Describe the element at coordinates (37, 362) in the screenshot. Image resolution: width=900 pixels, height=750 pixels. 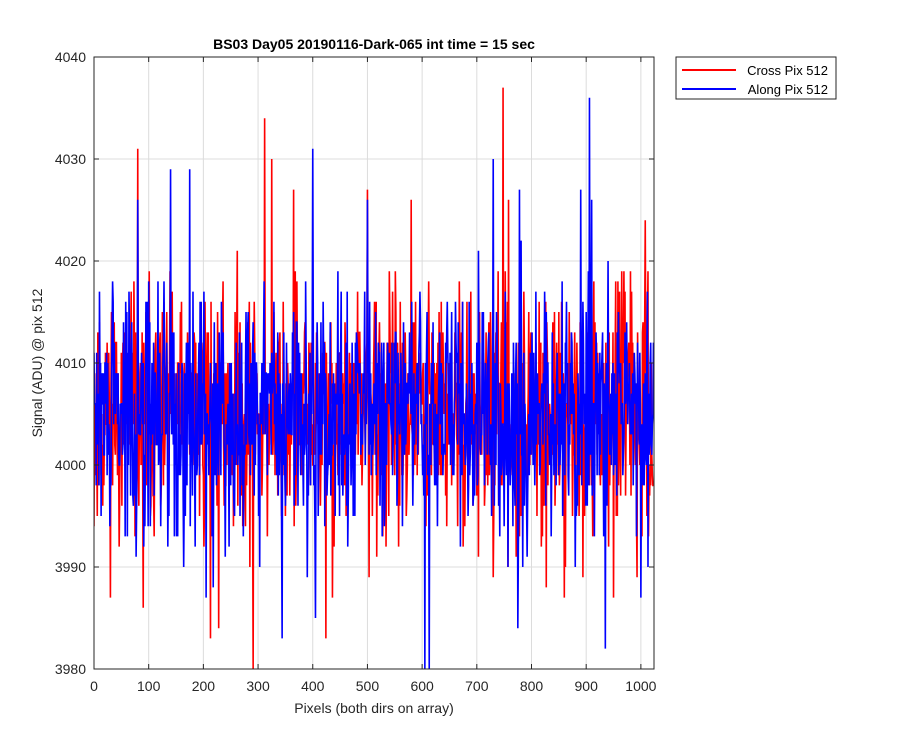
I see `y-axis-label: Signal (ADU) @ pix 512` at that location.